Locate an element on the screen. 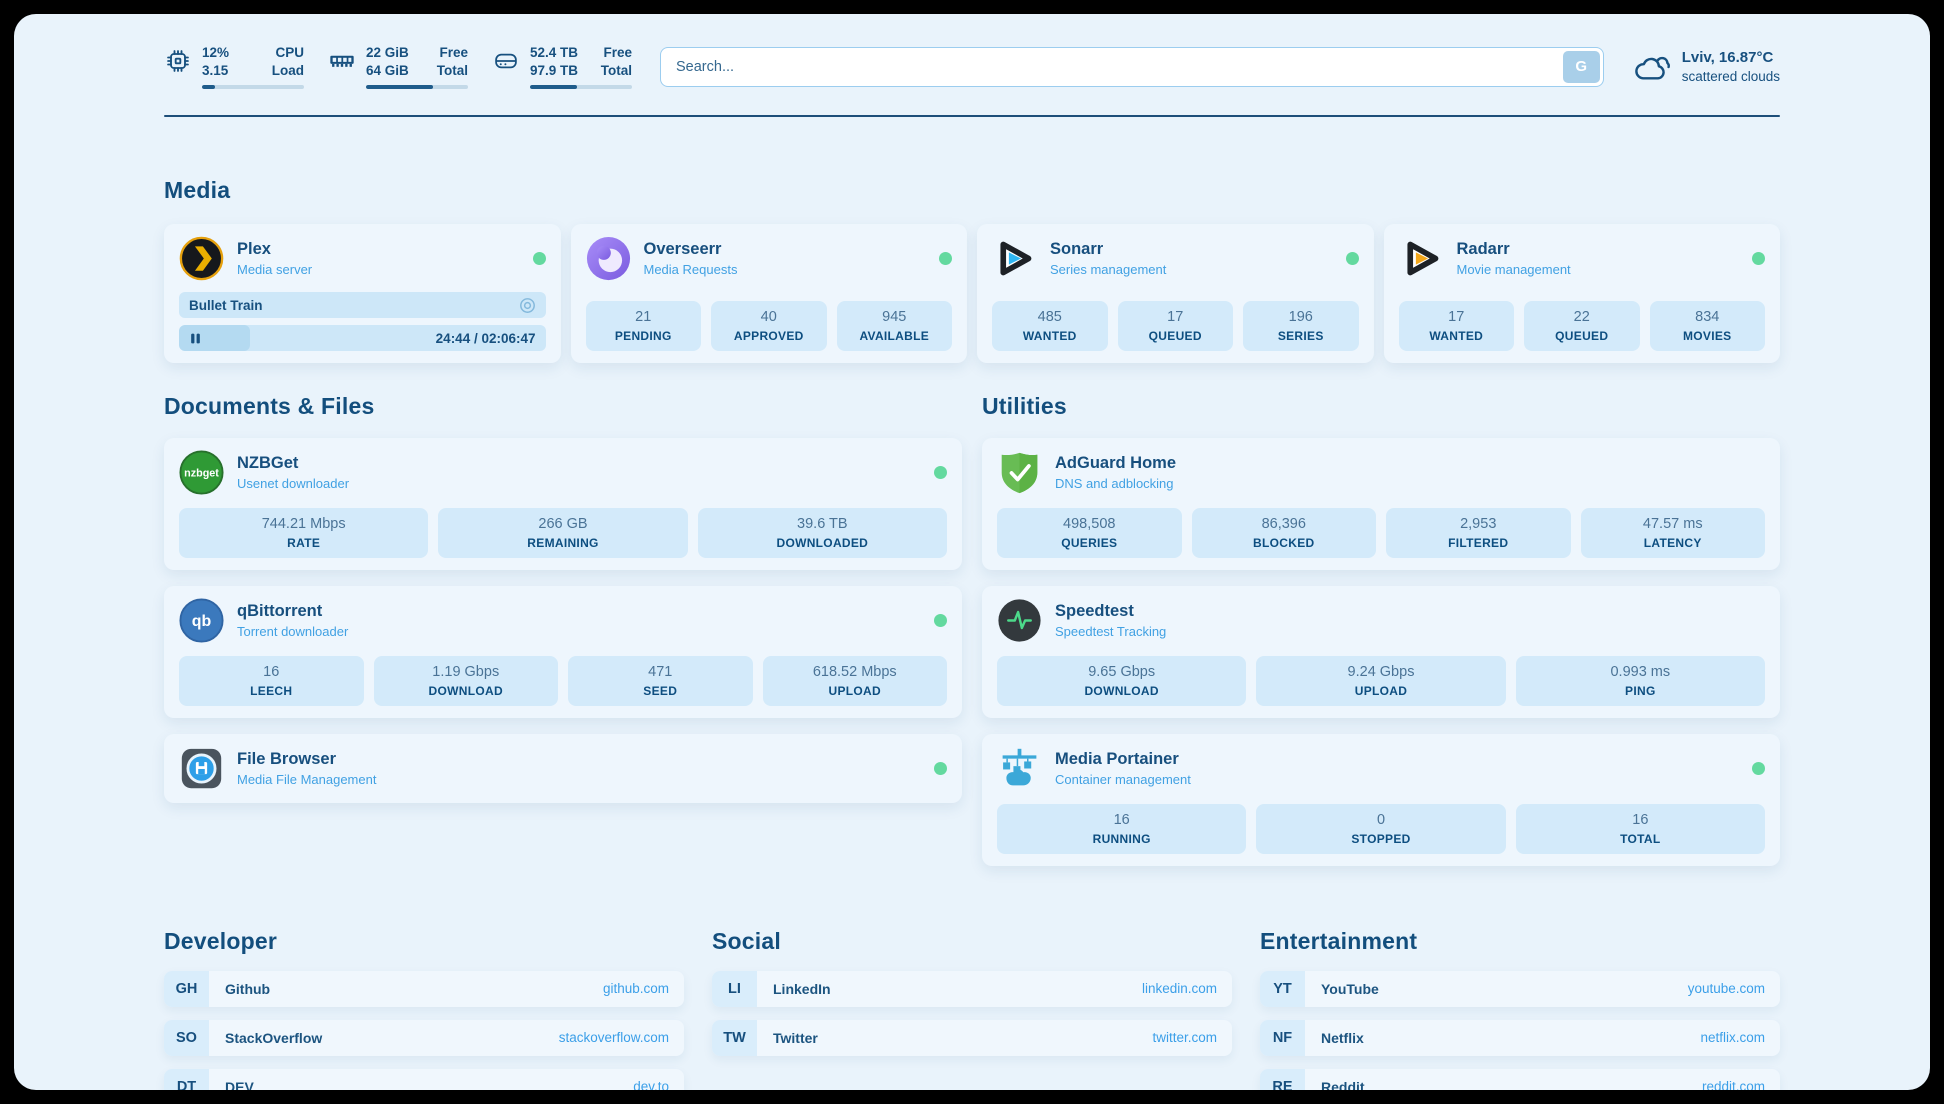 The height and width of the screenshot is (1104, 1944). nzbget-icon: nzbget is located at coordinates (201, 472).